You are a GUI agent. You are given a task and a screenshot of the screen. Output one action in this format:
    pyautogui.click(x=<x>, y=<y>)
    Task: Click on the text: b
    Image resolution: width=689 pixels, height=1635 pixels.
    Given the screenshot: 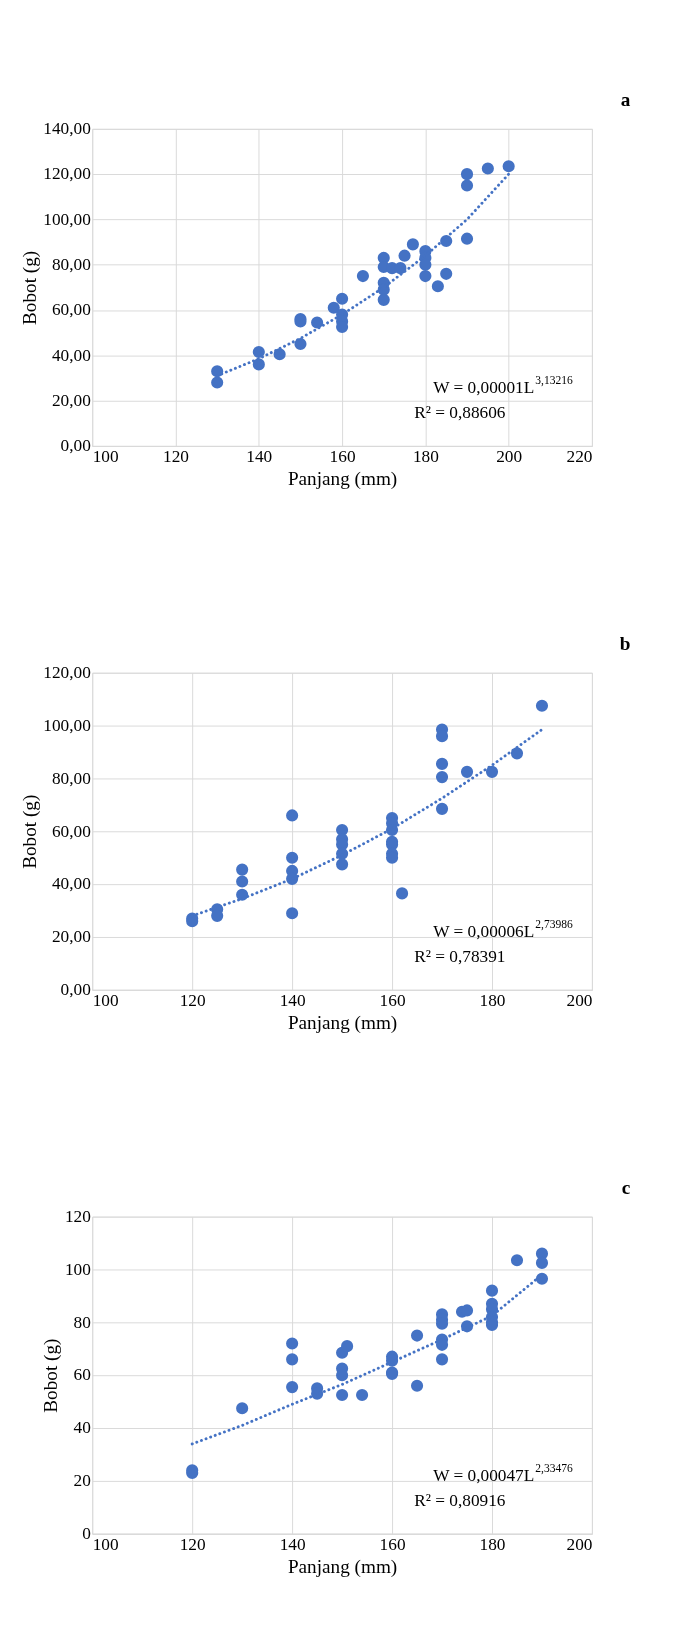 What is the action you would take?
    pyautogui.click(x=625, y=643)
    